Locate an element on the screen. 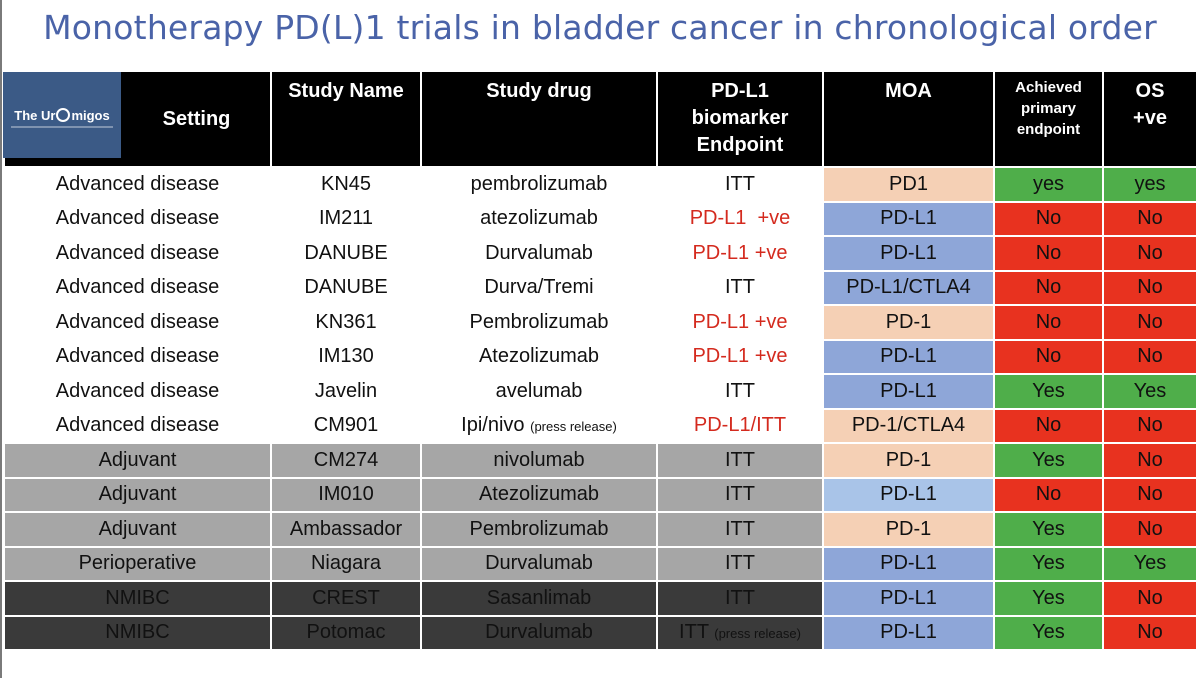 The image size is (1200, 678). endpoint-note: (press release) is located at coordinates (757, 634).